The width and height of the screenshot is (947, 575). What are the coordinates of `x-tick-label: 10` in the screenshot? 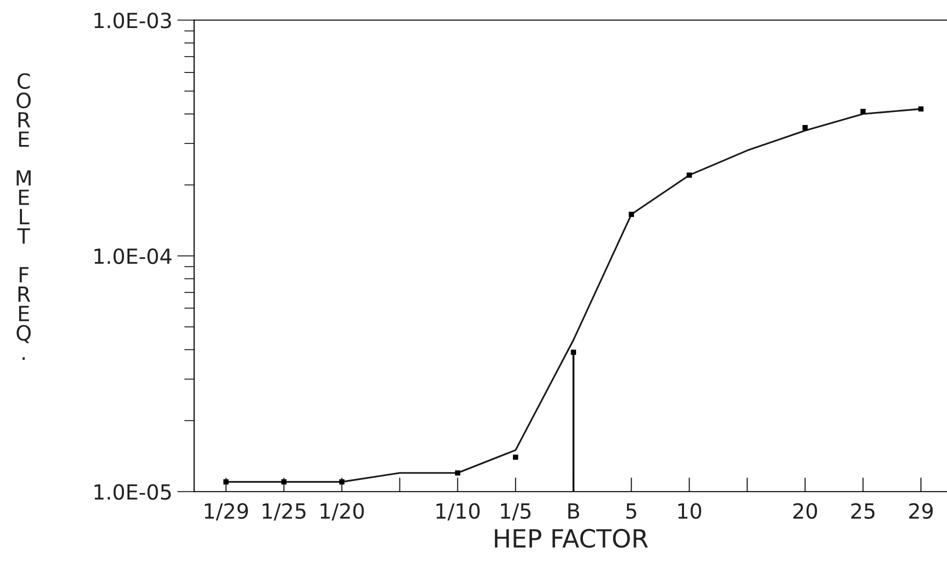 It's located at (690, 511).